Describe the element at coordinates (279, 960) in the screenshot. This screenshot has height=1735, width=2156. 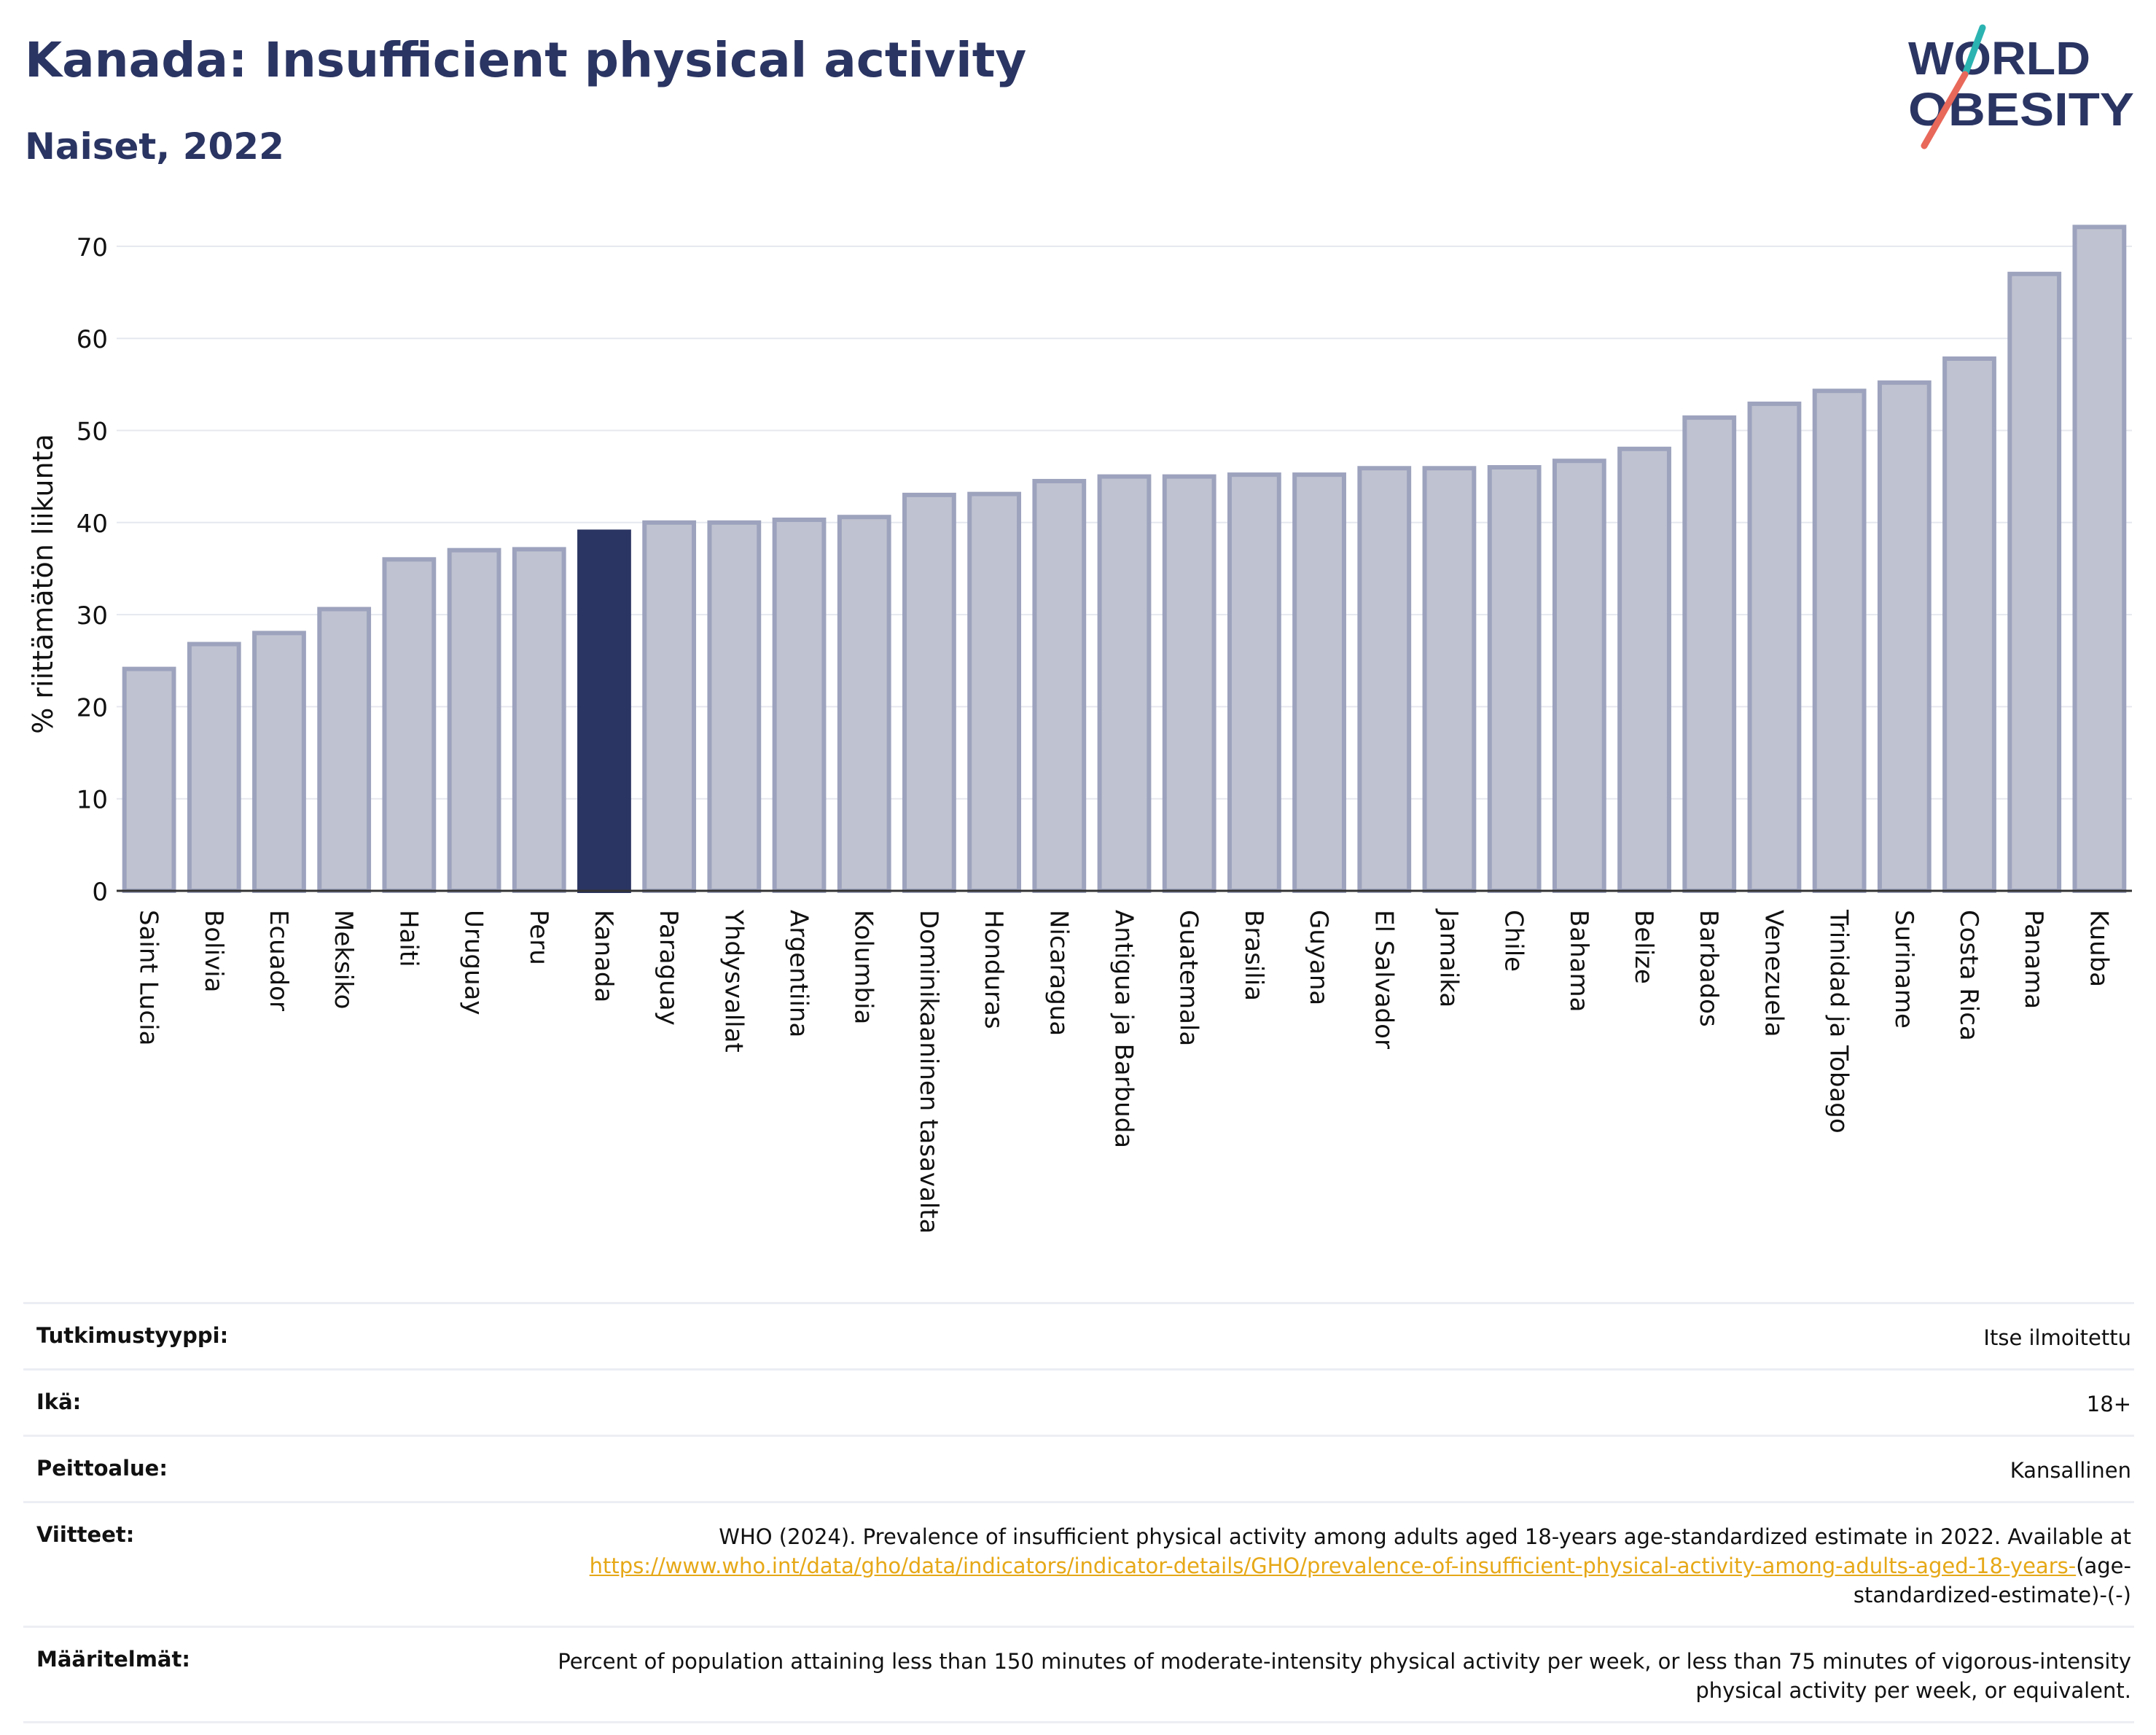
I see `x-tick-label: Ecuador` at that location.